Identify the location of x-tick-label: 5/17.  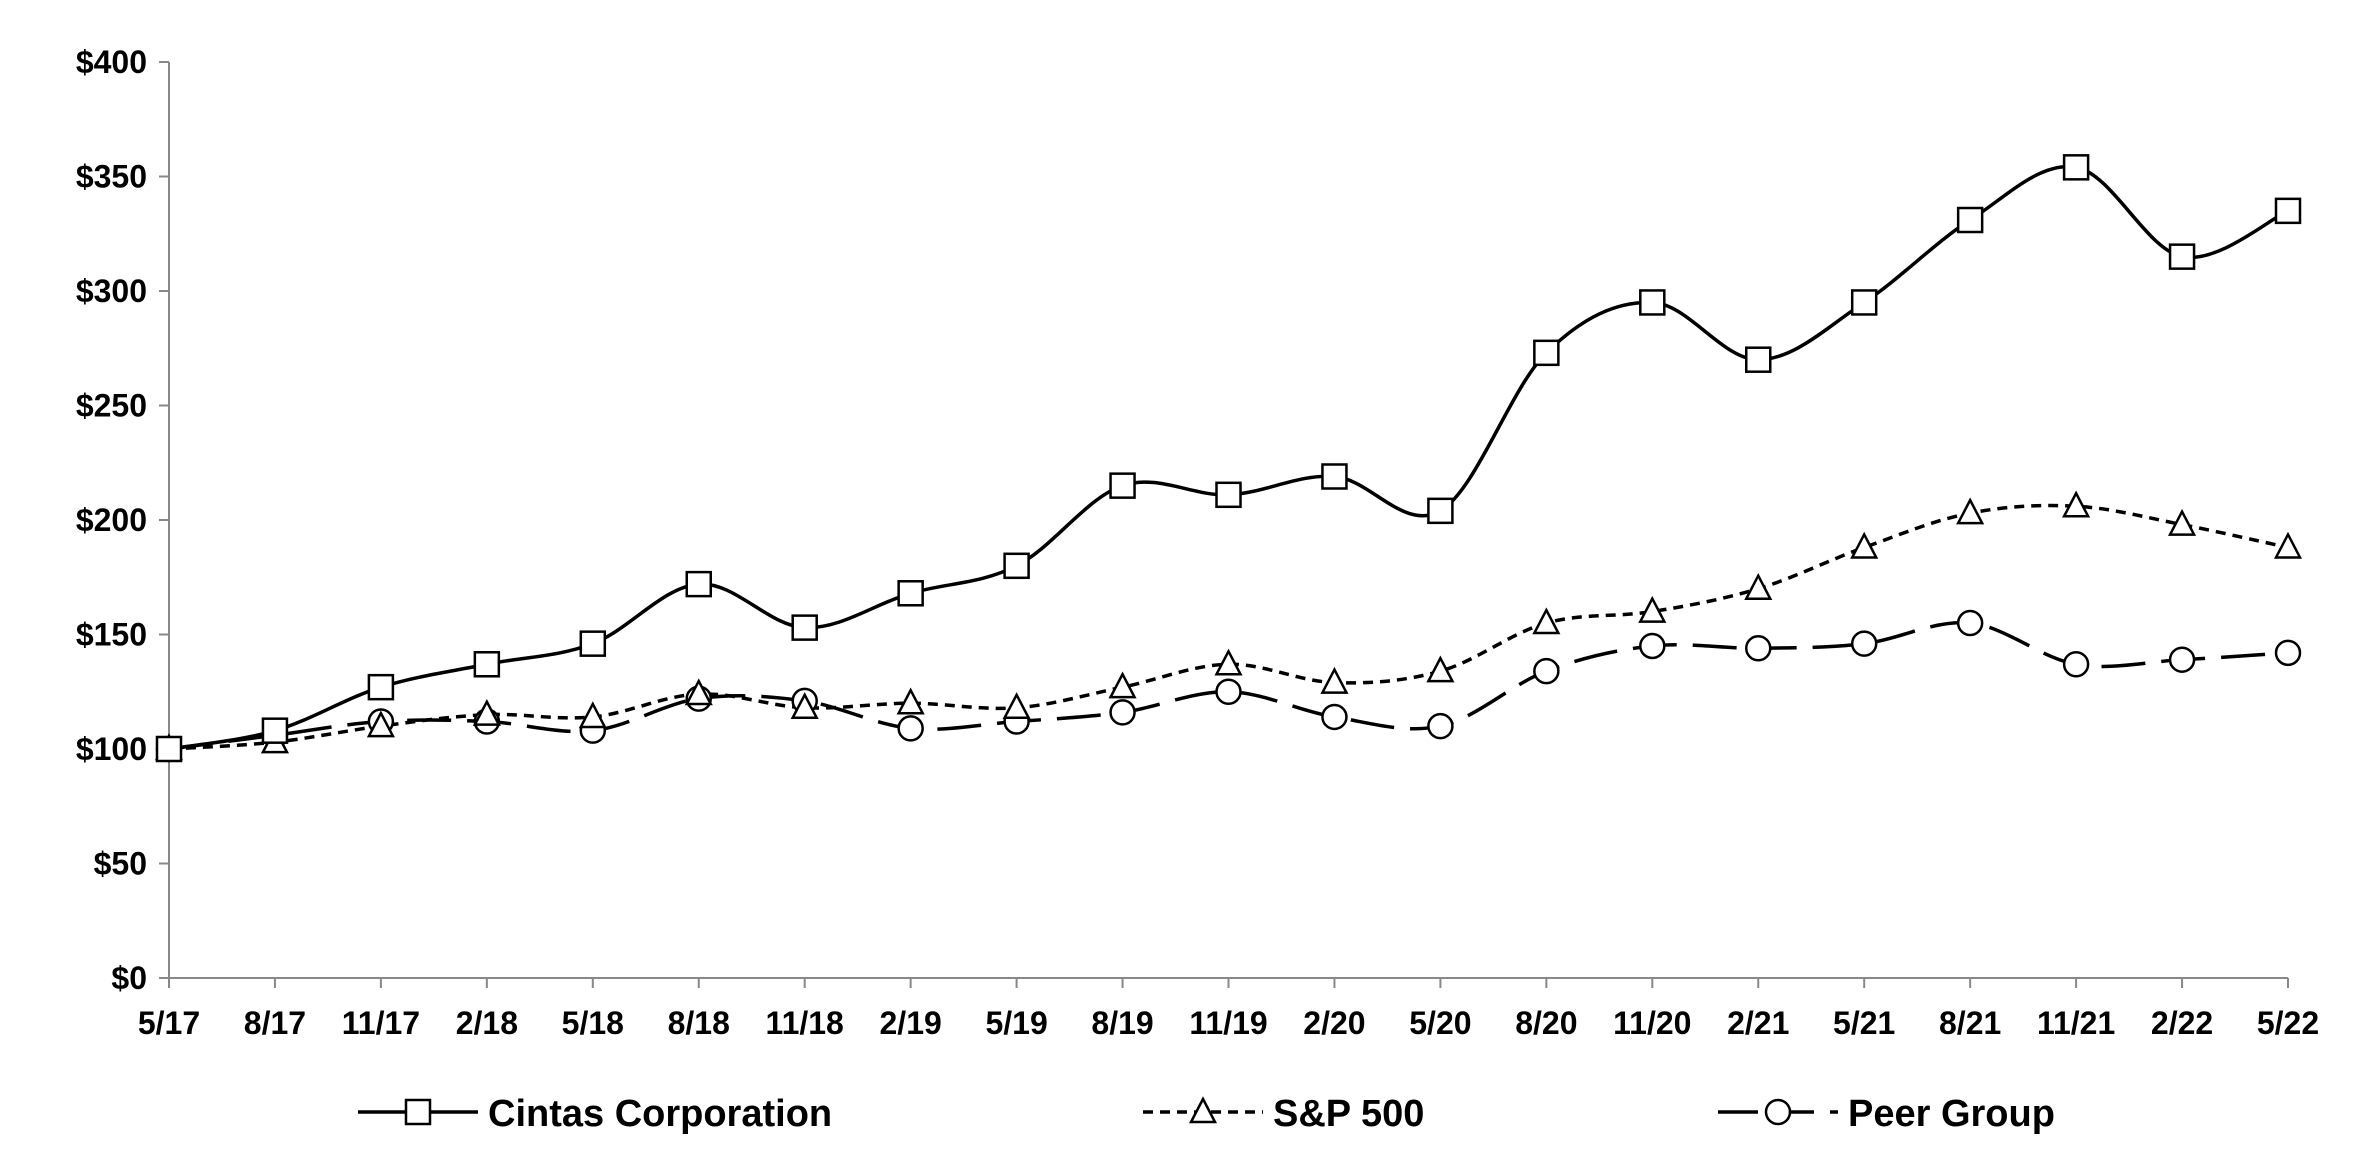
(169, 1023).